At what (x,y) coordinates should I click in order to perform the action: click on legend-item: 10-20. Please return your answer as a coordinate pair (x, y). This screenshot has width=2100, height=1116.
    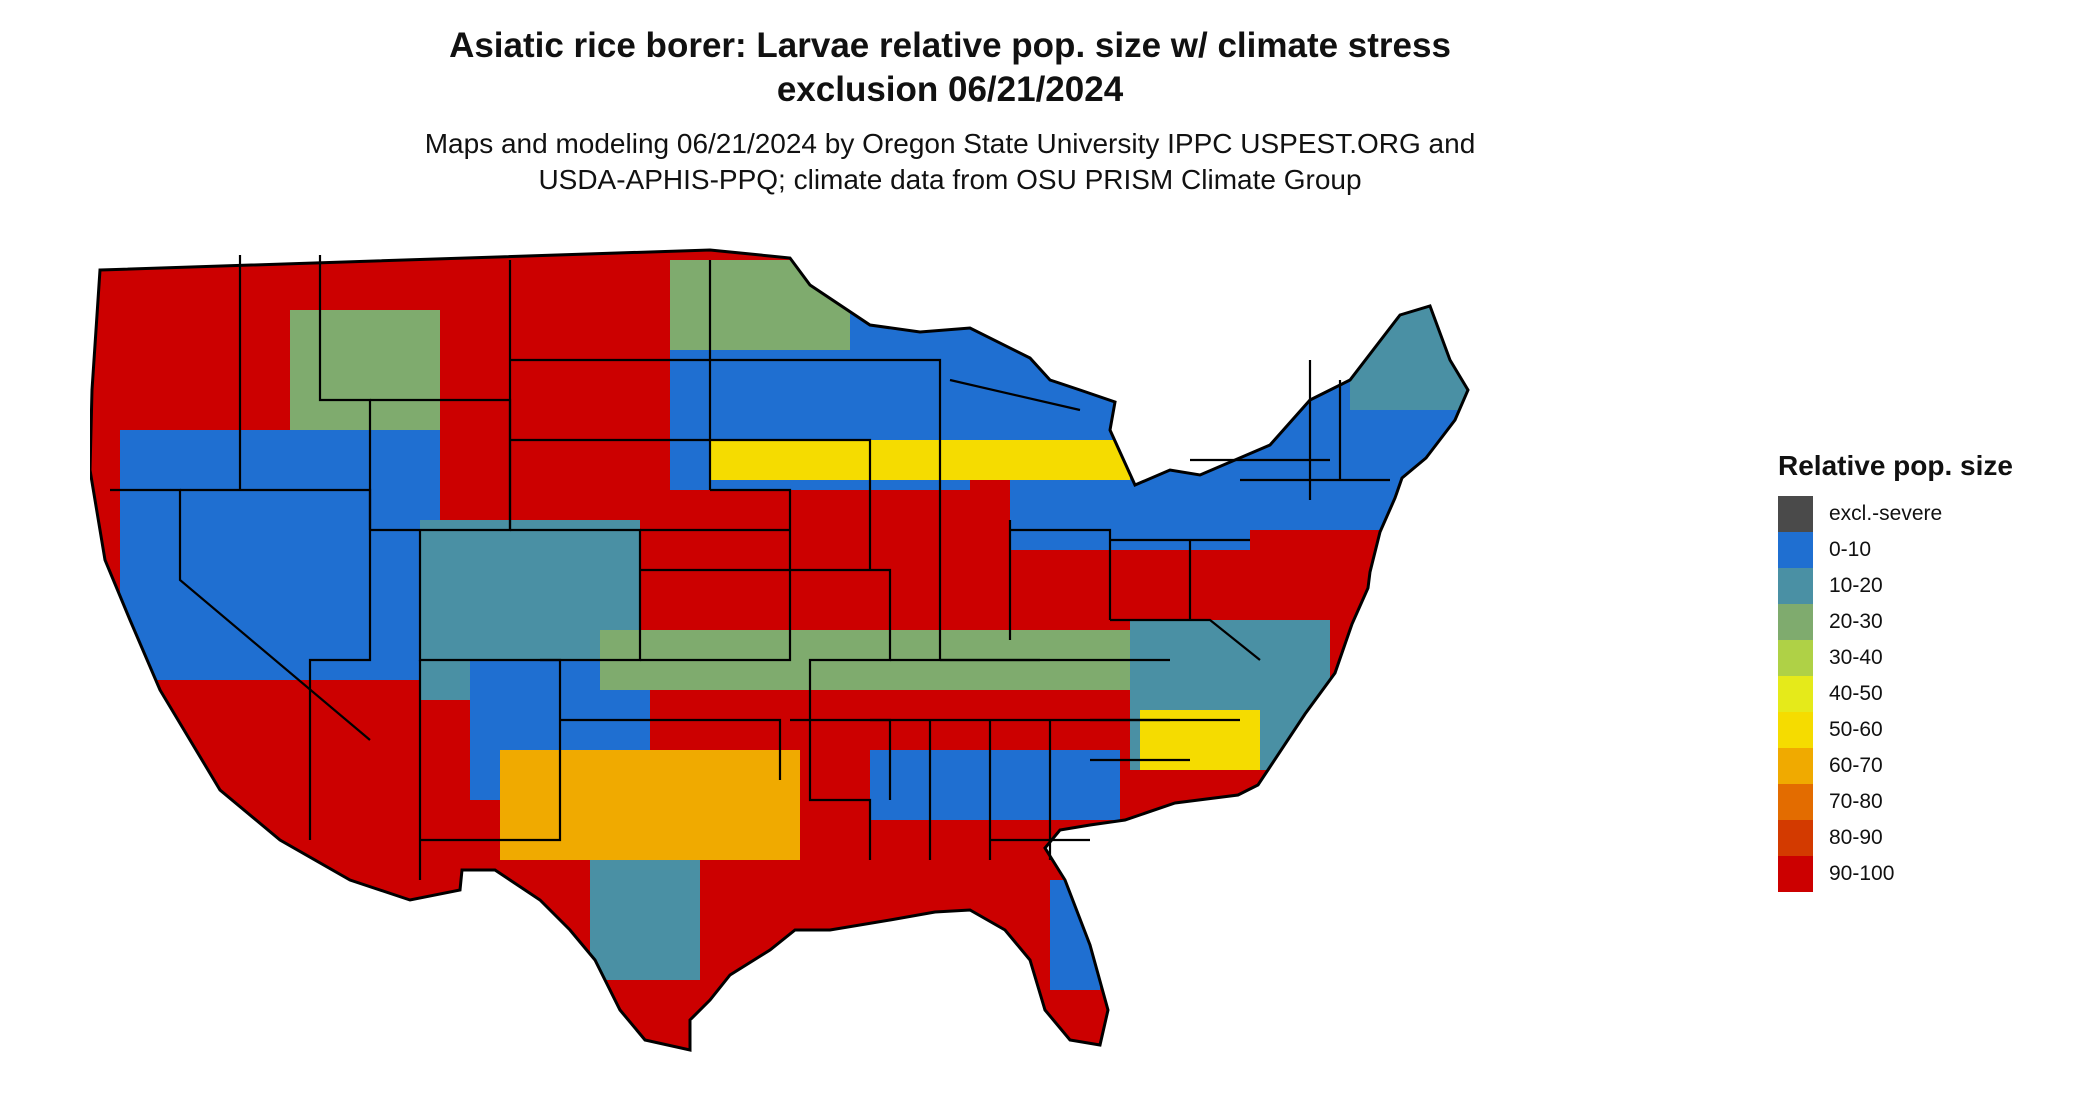
    Looking at the image, I should click on (1895, 586).